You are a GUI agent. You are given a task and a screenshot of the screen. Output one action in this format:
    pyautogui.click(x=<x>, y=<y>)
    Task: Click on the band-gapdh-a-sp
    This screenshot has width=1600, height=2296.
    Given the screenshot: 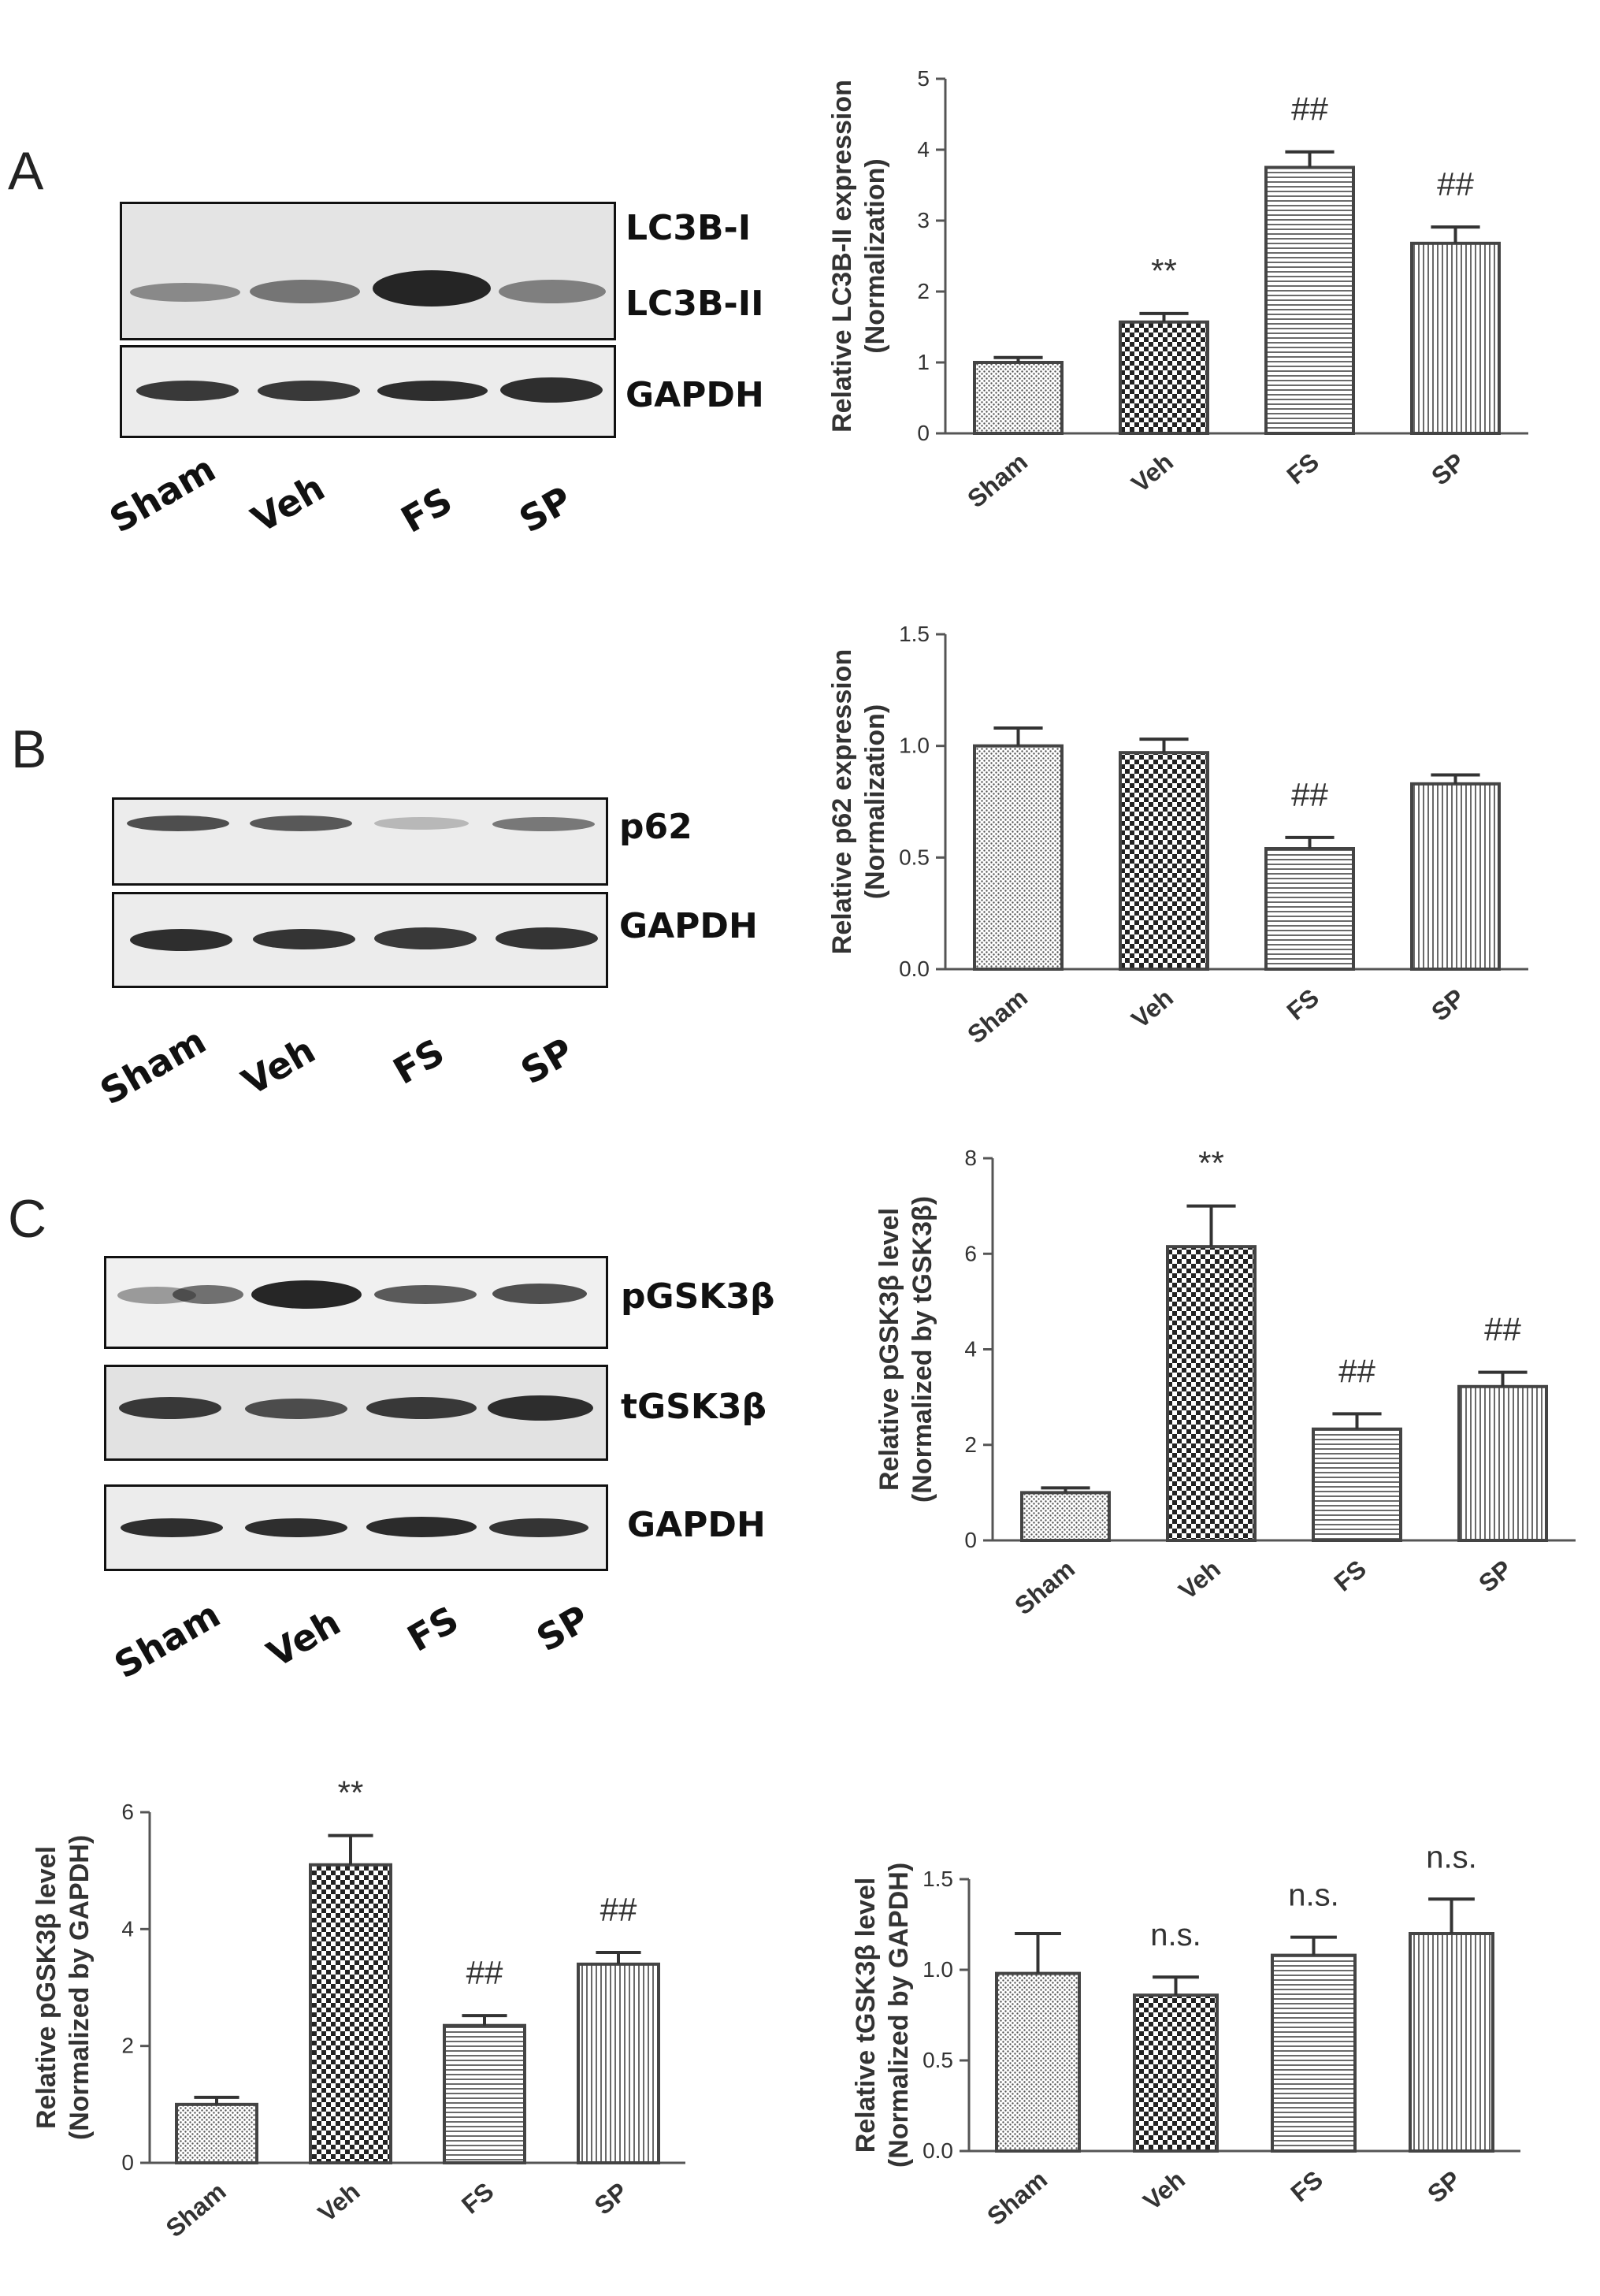 What is the action you would take?
    pyautogui.click(x=551, y=390)
    